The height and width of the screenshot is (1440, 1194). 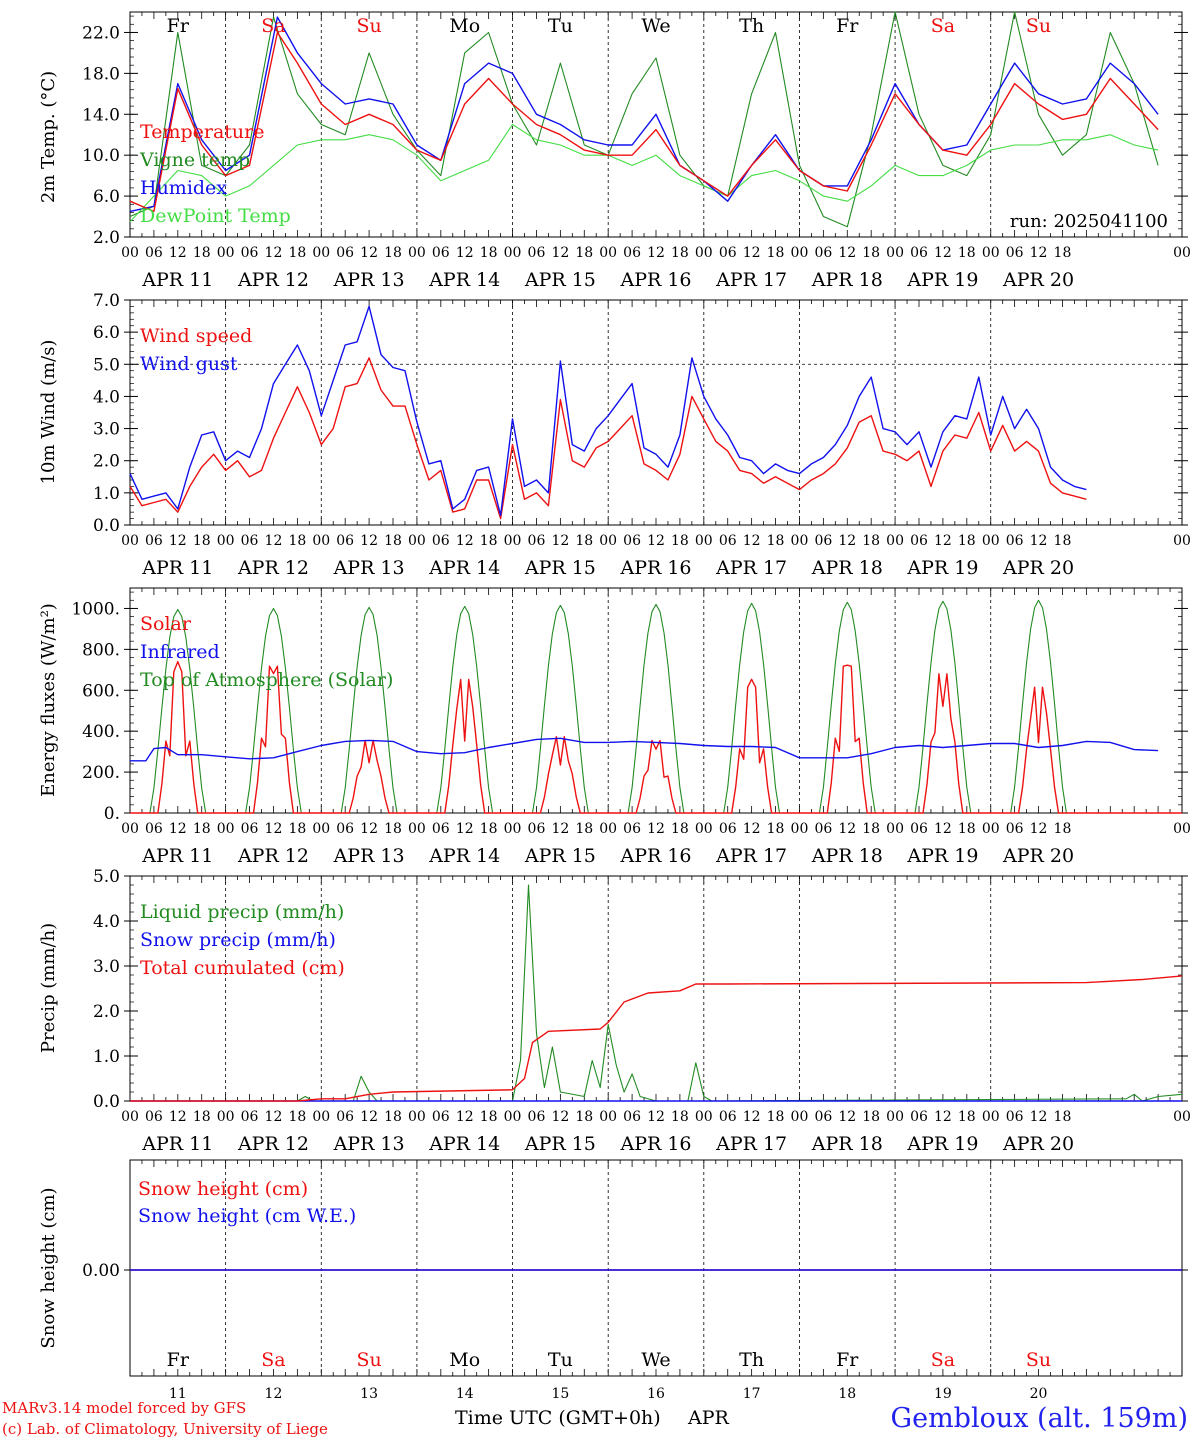 What do you see at coordinates (464, 280) in the screenshot?
I see `date-label: APR 14` at bounding box center [464, 280].